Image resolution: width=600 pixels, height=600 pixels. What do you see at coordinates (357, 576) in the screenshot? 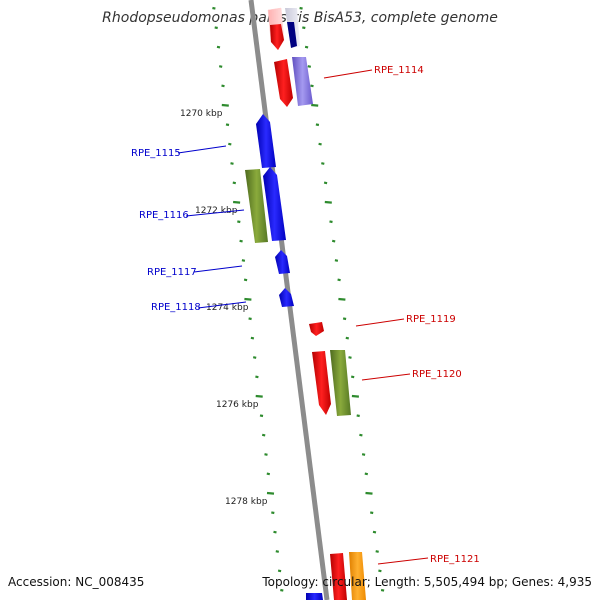
I see `gene-rpe-1121-orange` at bounding box center [357, 576].